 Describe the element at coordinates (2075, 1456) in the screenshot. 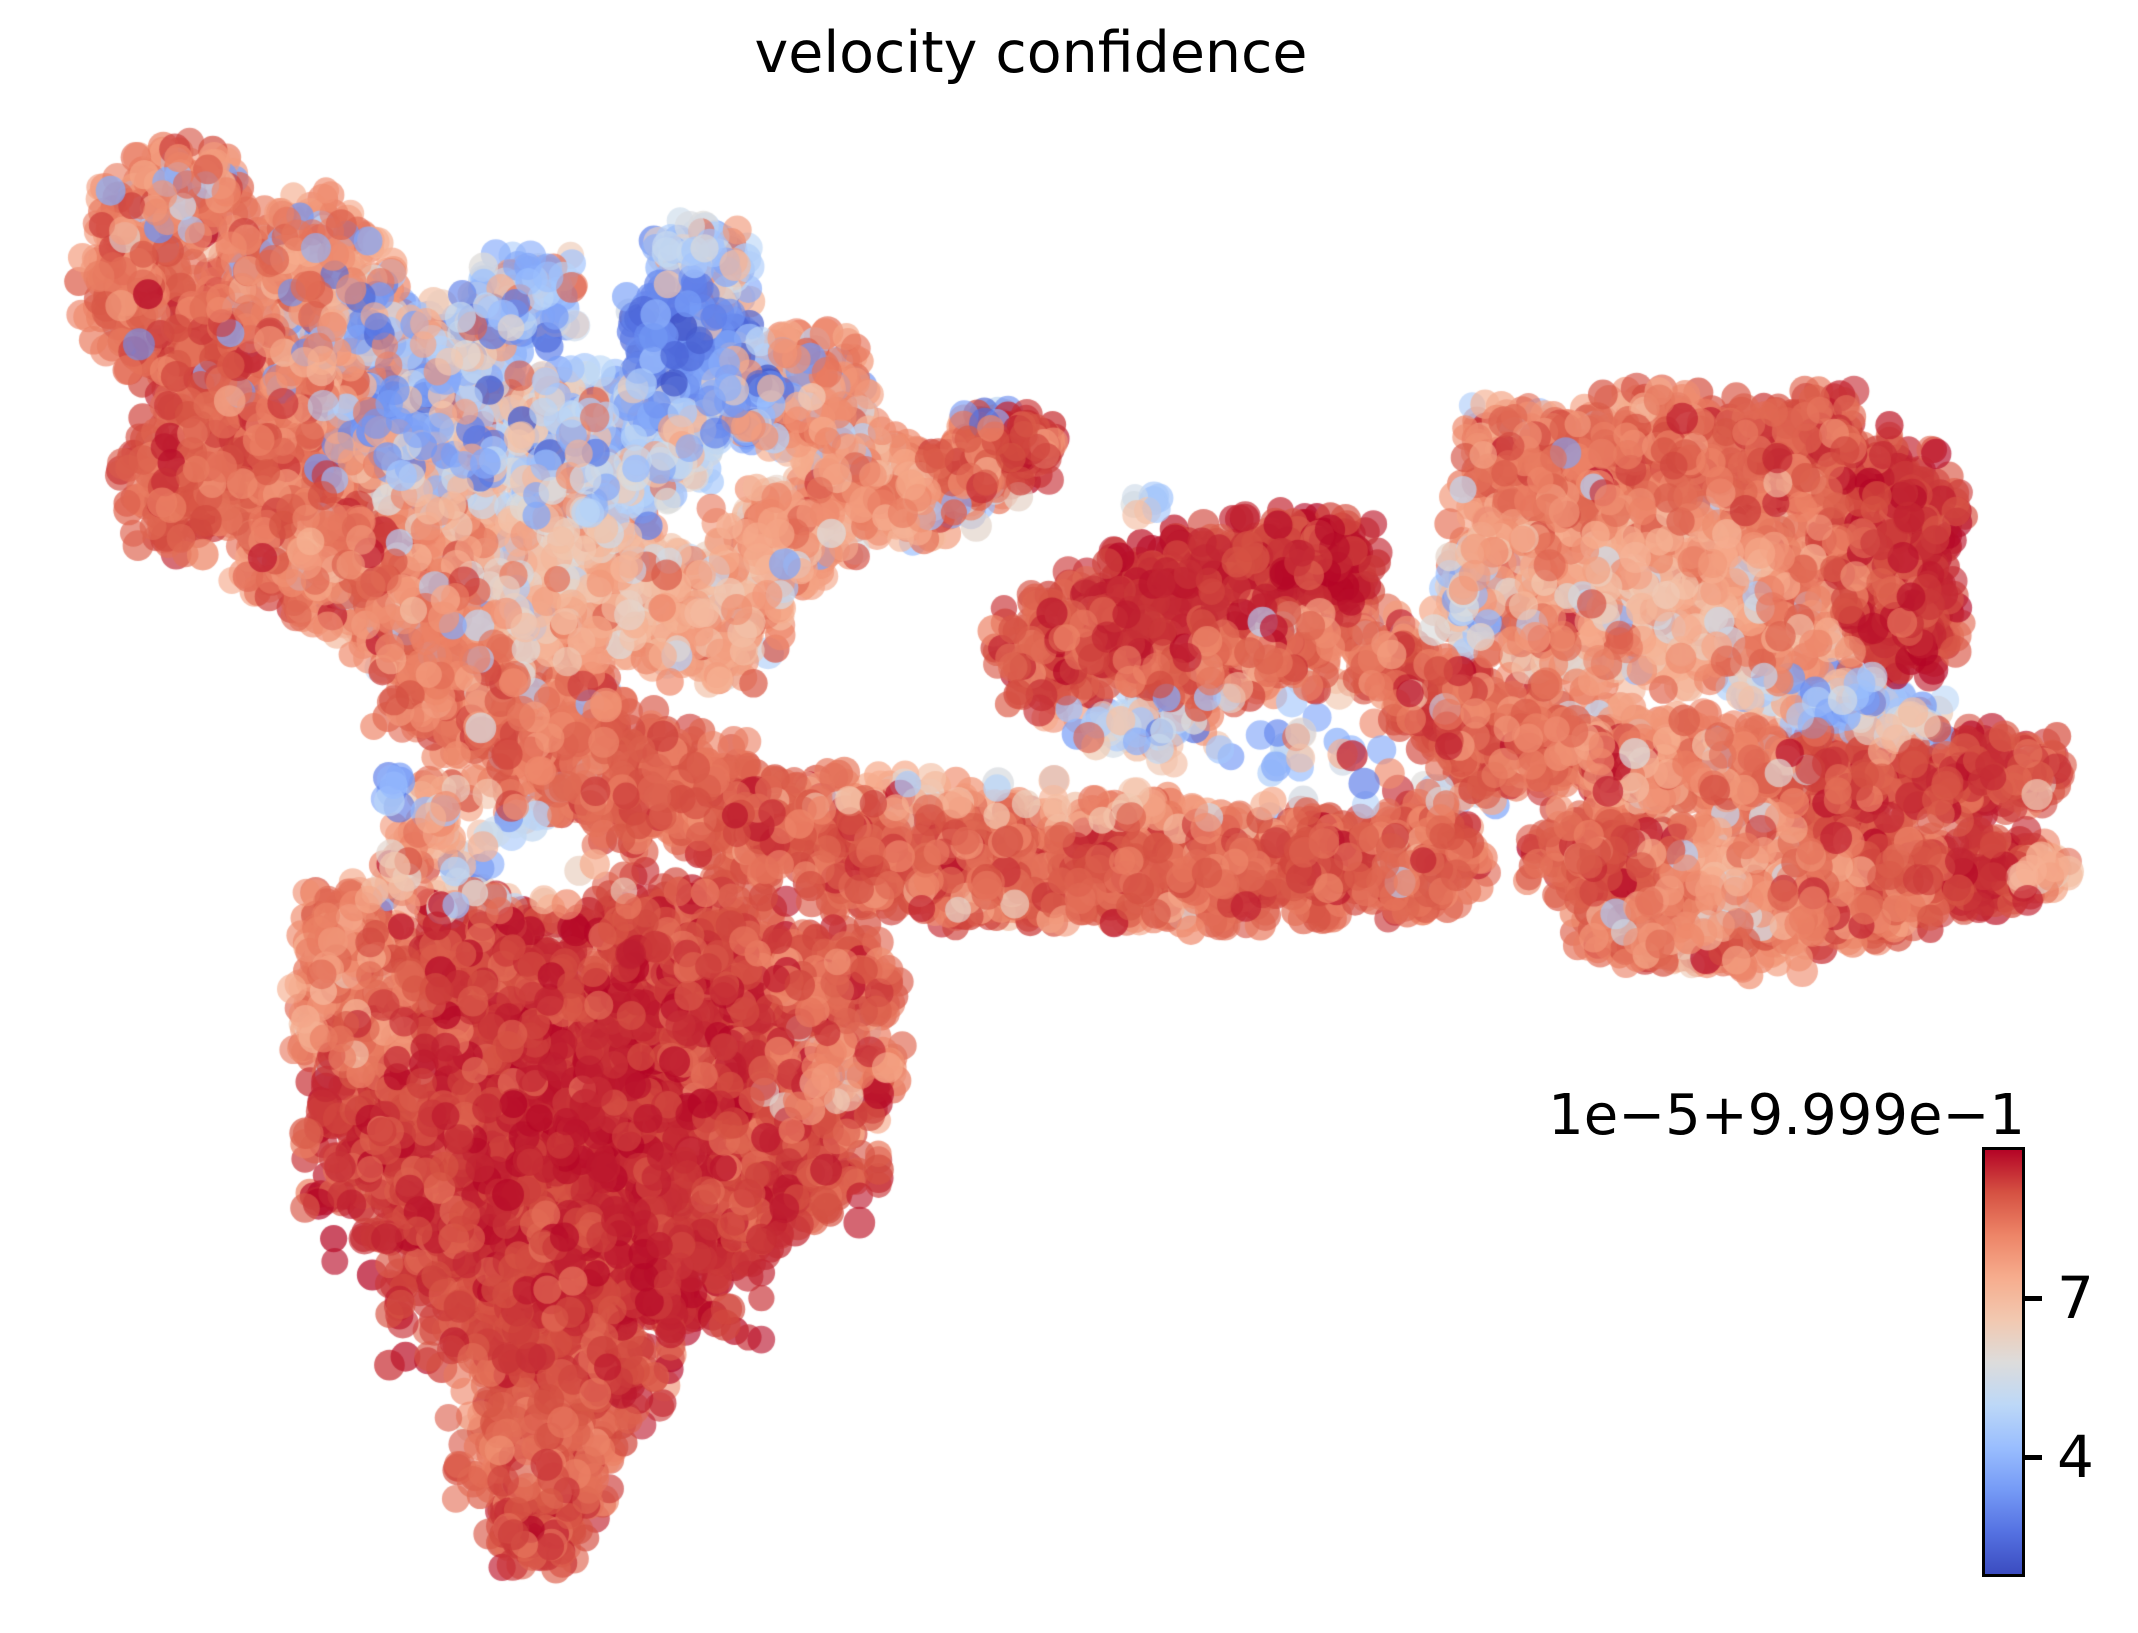

I see `tick-label: 4` at that location.